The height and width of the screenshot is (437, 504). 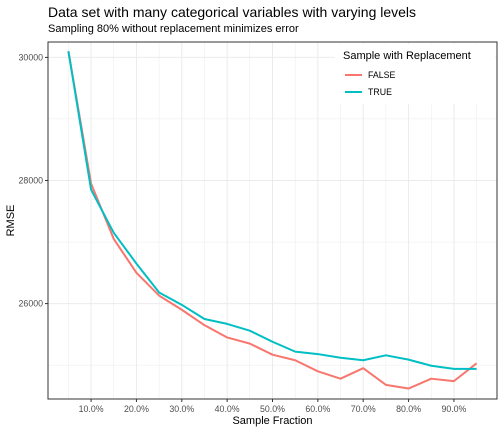 What do you see at coordinates (181, 409) in the screenshot?
I see `x-tick-label: 30.0%` at bounding box center [181, 409].